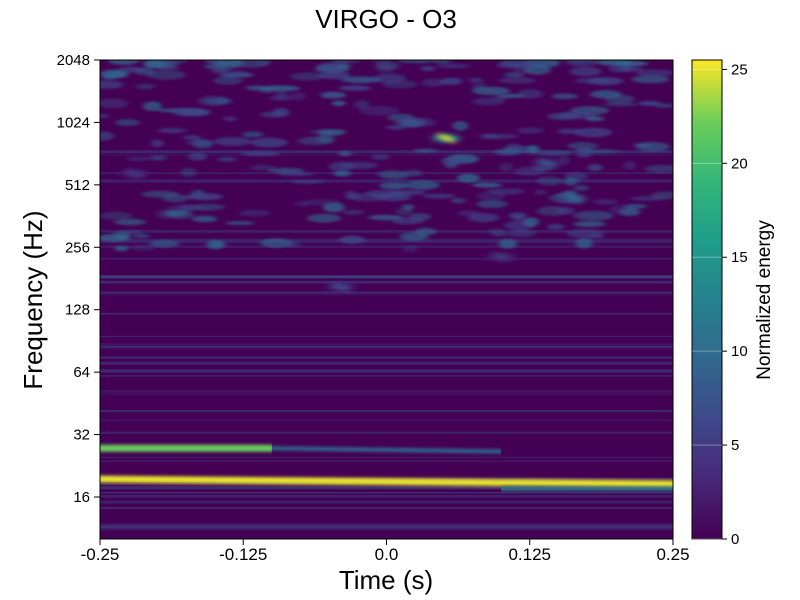 The image size is (800, 600). What do you see at coordinates (73, 122) in the screenshot?
I see `y-tick-label: 1024` at bounding box center [73, 122].